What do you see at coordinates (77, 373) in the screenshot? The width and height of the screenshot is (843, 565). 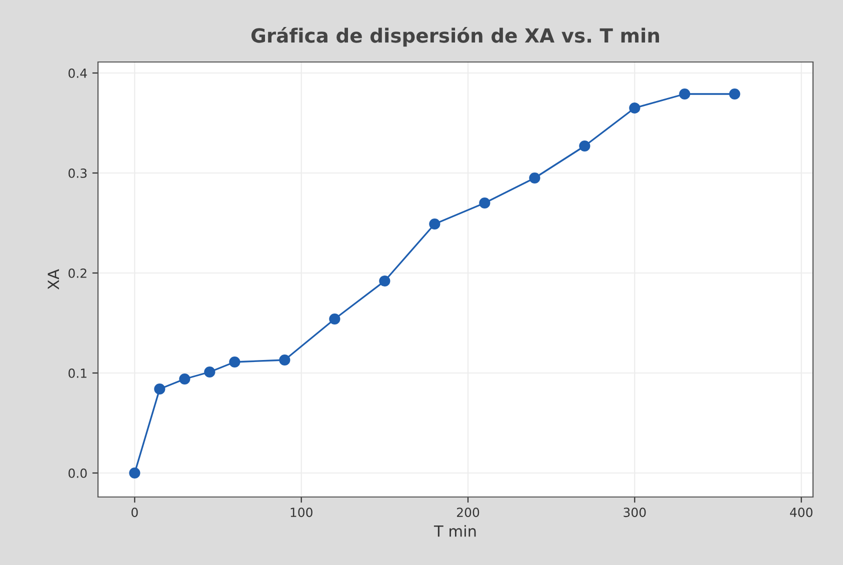 I see `y-tick-label: 0.1` at bounding box center [77, 373].